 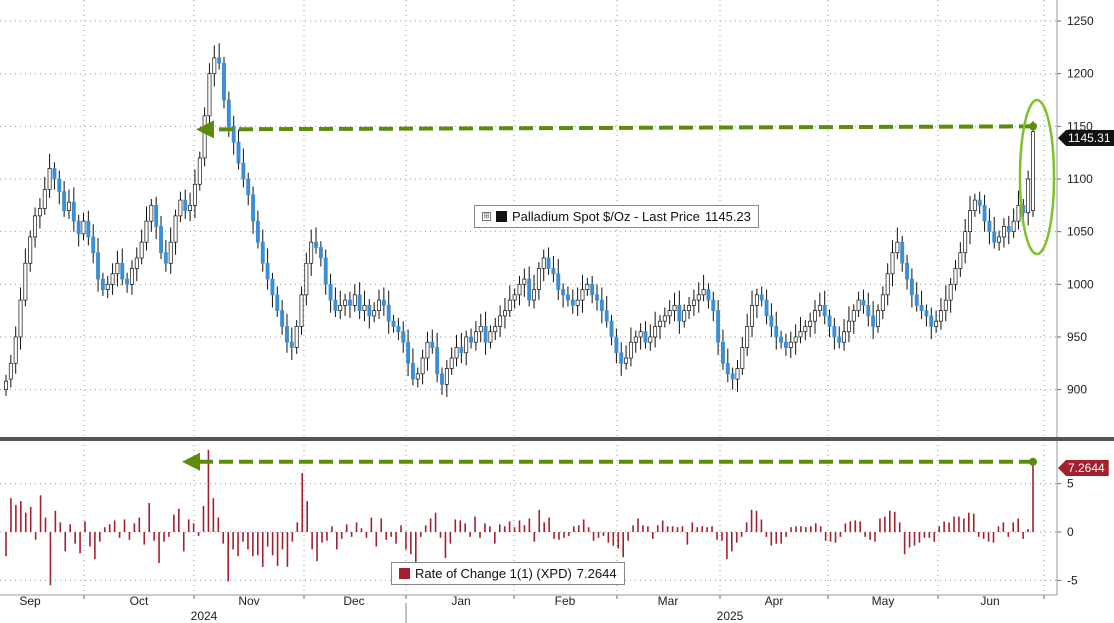 What do you see at coordinates (1072, 580) in the screenshot?
I see `y-tick-label: -5` at bounding box center [1072, 580].